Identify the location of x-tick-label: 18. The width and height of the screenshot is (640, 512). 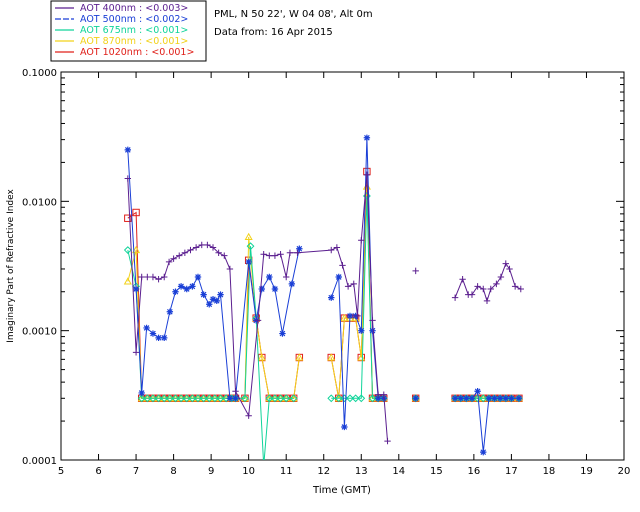
(549, 471).